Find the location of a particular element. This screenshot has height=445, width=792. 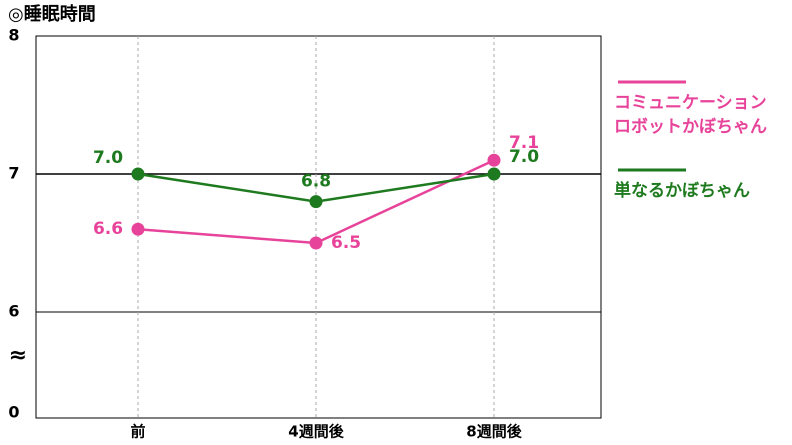

y-tick-label: 6 is located at coordinates (13, 311).